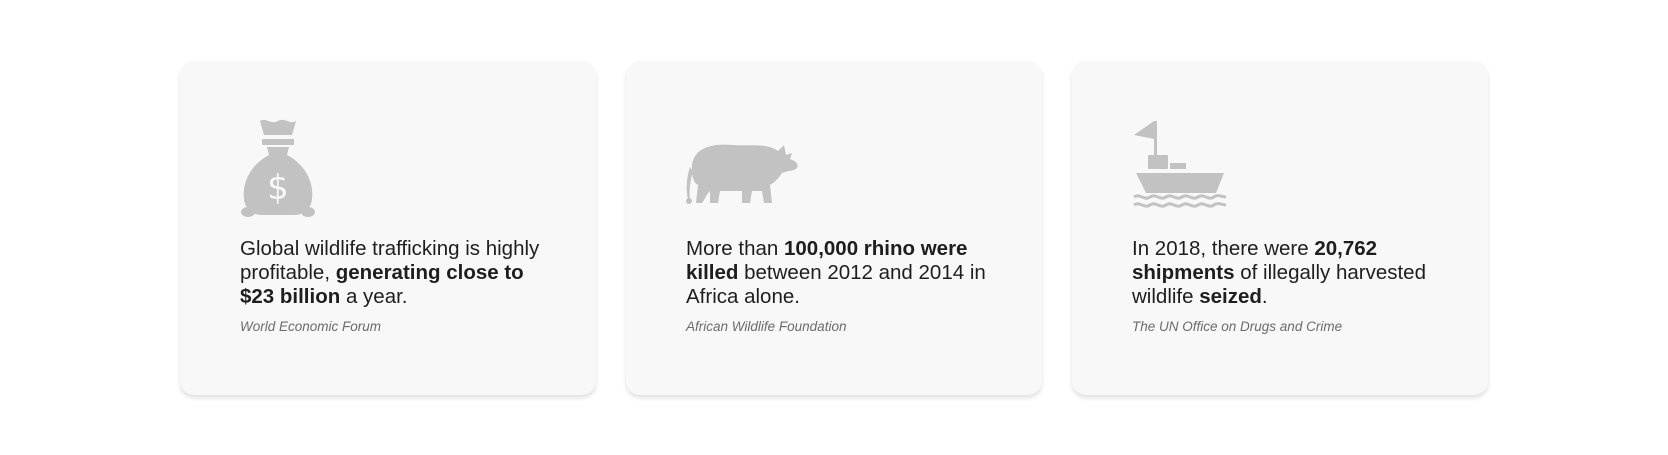 The width and height of the screenshot is (1668, 455). What do you see at coordinates (827, 260) in the screenshot?
I see `stat-text-highlight: 100,000 rhino were killed` at bounding box center [827, 260].